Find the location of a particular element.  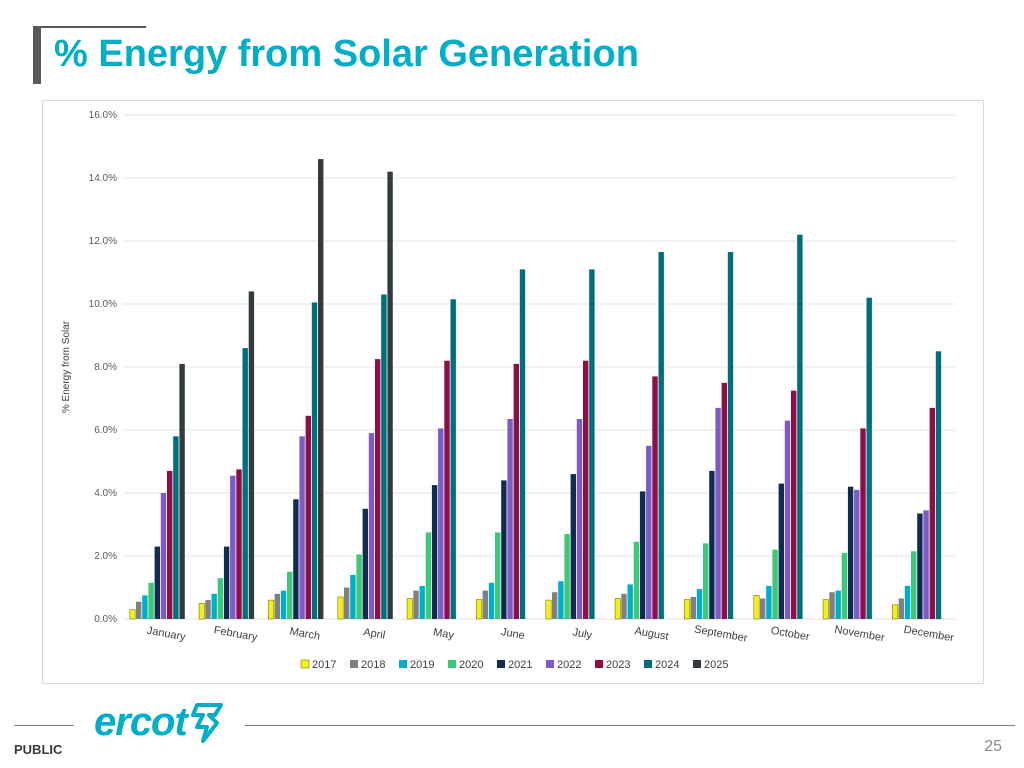

legend-swatch-2022 is located at coordinates (550, 664).